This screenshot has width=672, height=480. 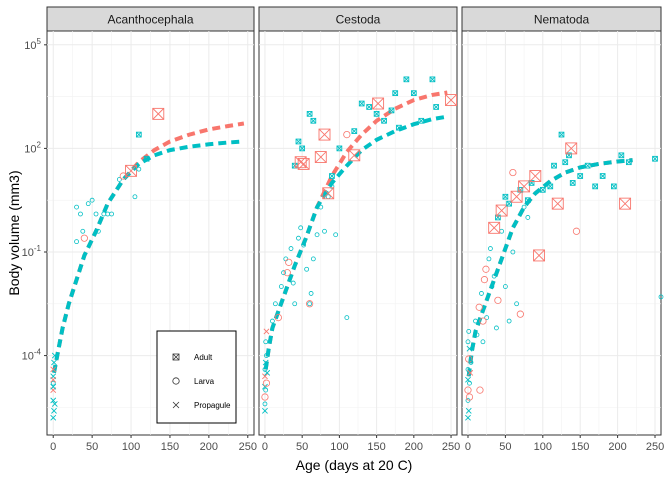 What do you see at coordinates (339, 447) in the screenshot?
I see `x-tick-label: 100` at bounding box center [339, 447].